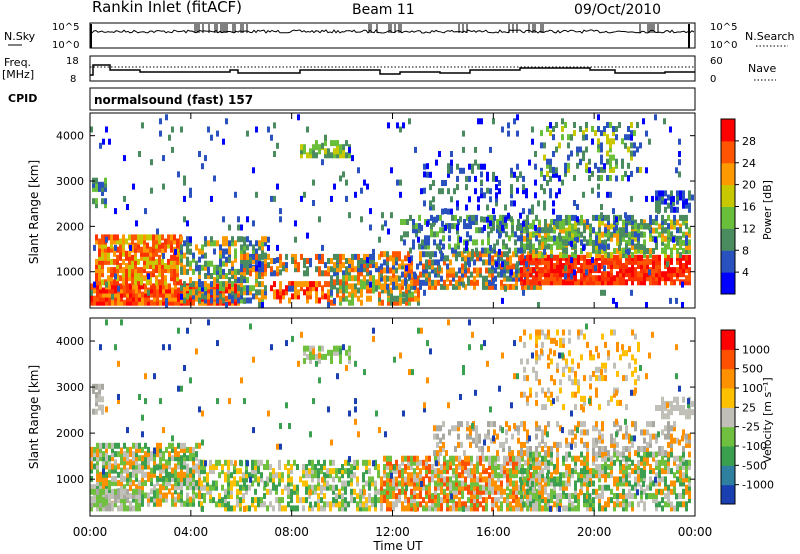 This screenshot has height=554, width=800. Describe the element at coordinates (749, 163) in the screenshot. I see `colorbar-tick-label: 24` at that location.